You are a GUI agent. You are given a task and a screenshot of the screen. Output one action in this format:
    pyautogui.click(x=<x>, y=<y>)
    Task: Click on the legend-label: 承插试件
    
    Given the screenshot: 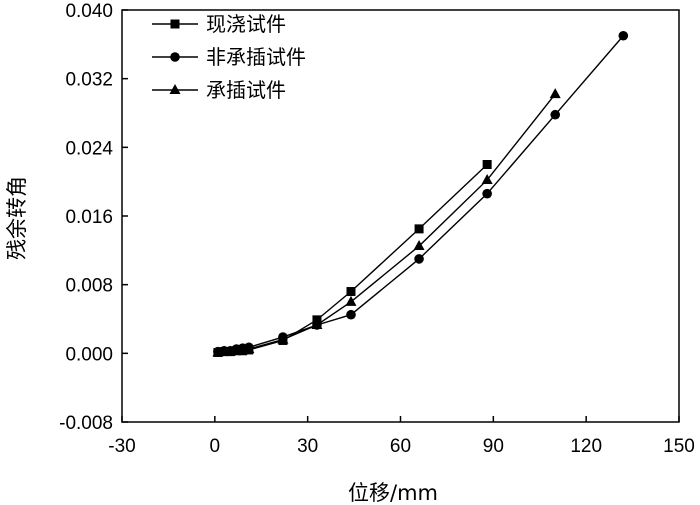 What is the action you would take?
    pyautogui.click(x=246, y=90)
    